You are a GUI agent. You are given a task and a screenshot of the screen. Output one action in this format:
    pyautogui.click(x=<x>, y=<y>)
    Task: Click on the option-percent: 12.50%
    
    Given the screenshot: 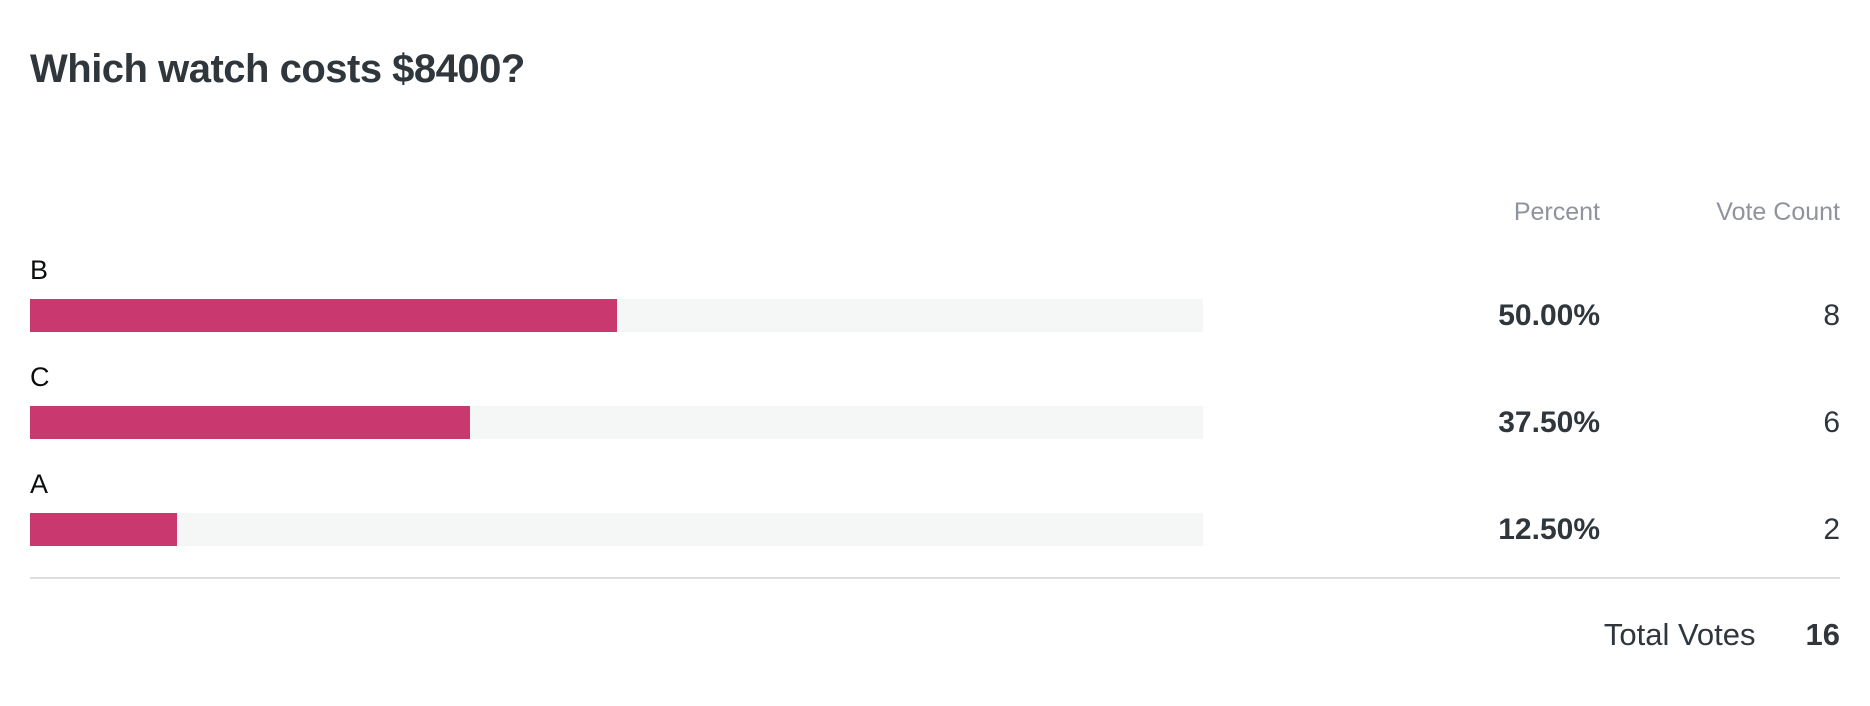 What is the action you would take?
    pyautogui.click(x=1549, y=529)
    